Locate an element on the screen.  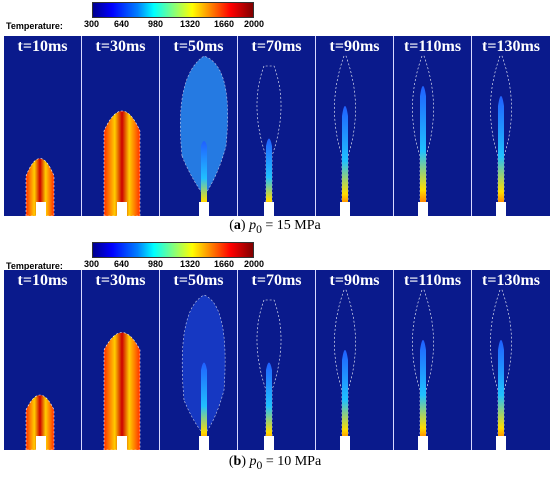
caption-value: = 10 MPa is located at coordinates (293, 461).